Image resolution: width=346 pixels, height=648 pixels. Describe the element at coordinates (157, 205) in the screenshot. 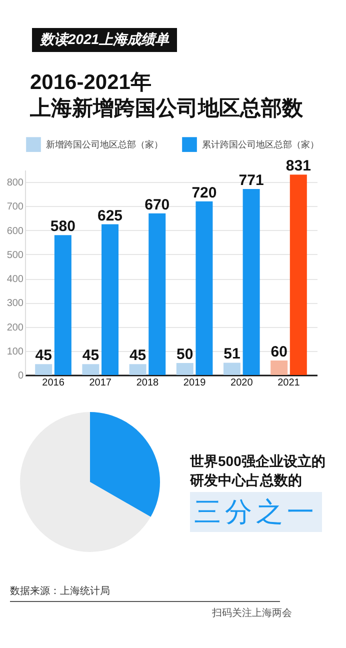

I see `data-label: 670` at that location.